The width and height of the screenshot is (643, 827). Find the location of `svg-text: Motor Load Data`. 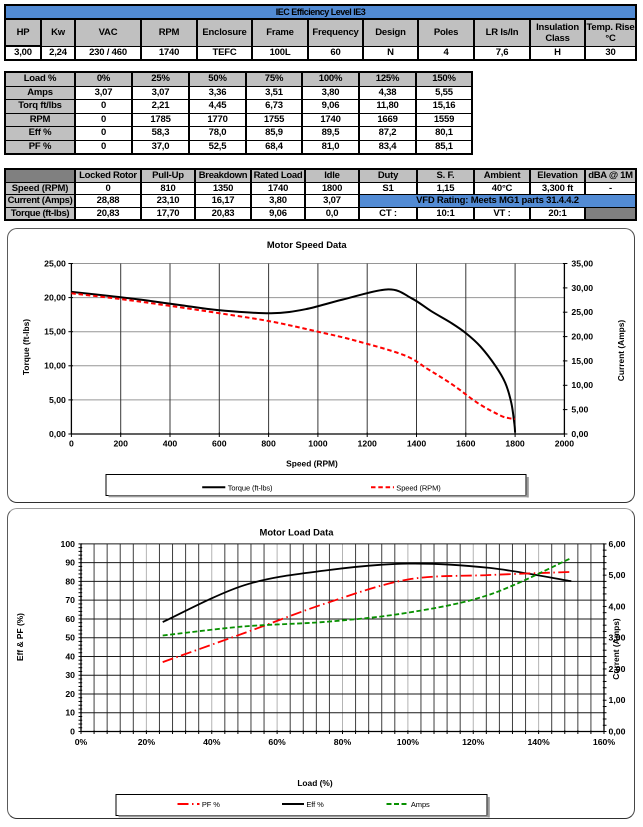

svg-text: Motor Load Data is located at coordinates (297, 531).